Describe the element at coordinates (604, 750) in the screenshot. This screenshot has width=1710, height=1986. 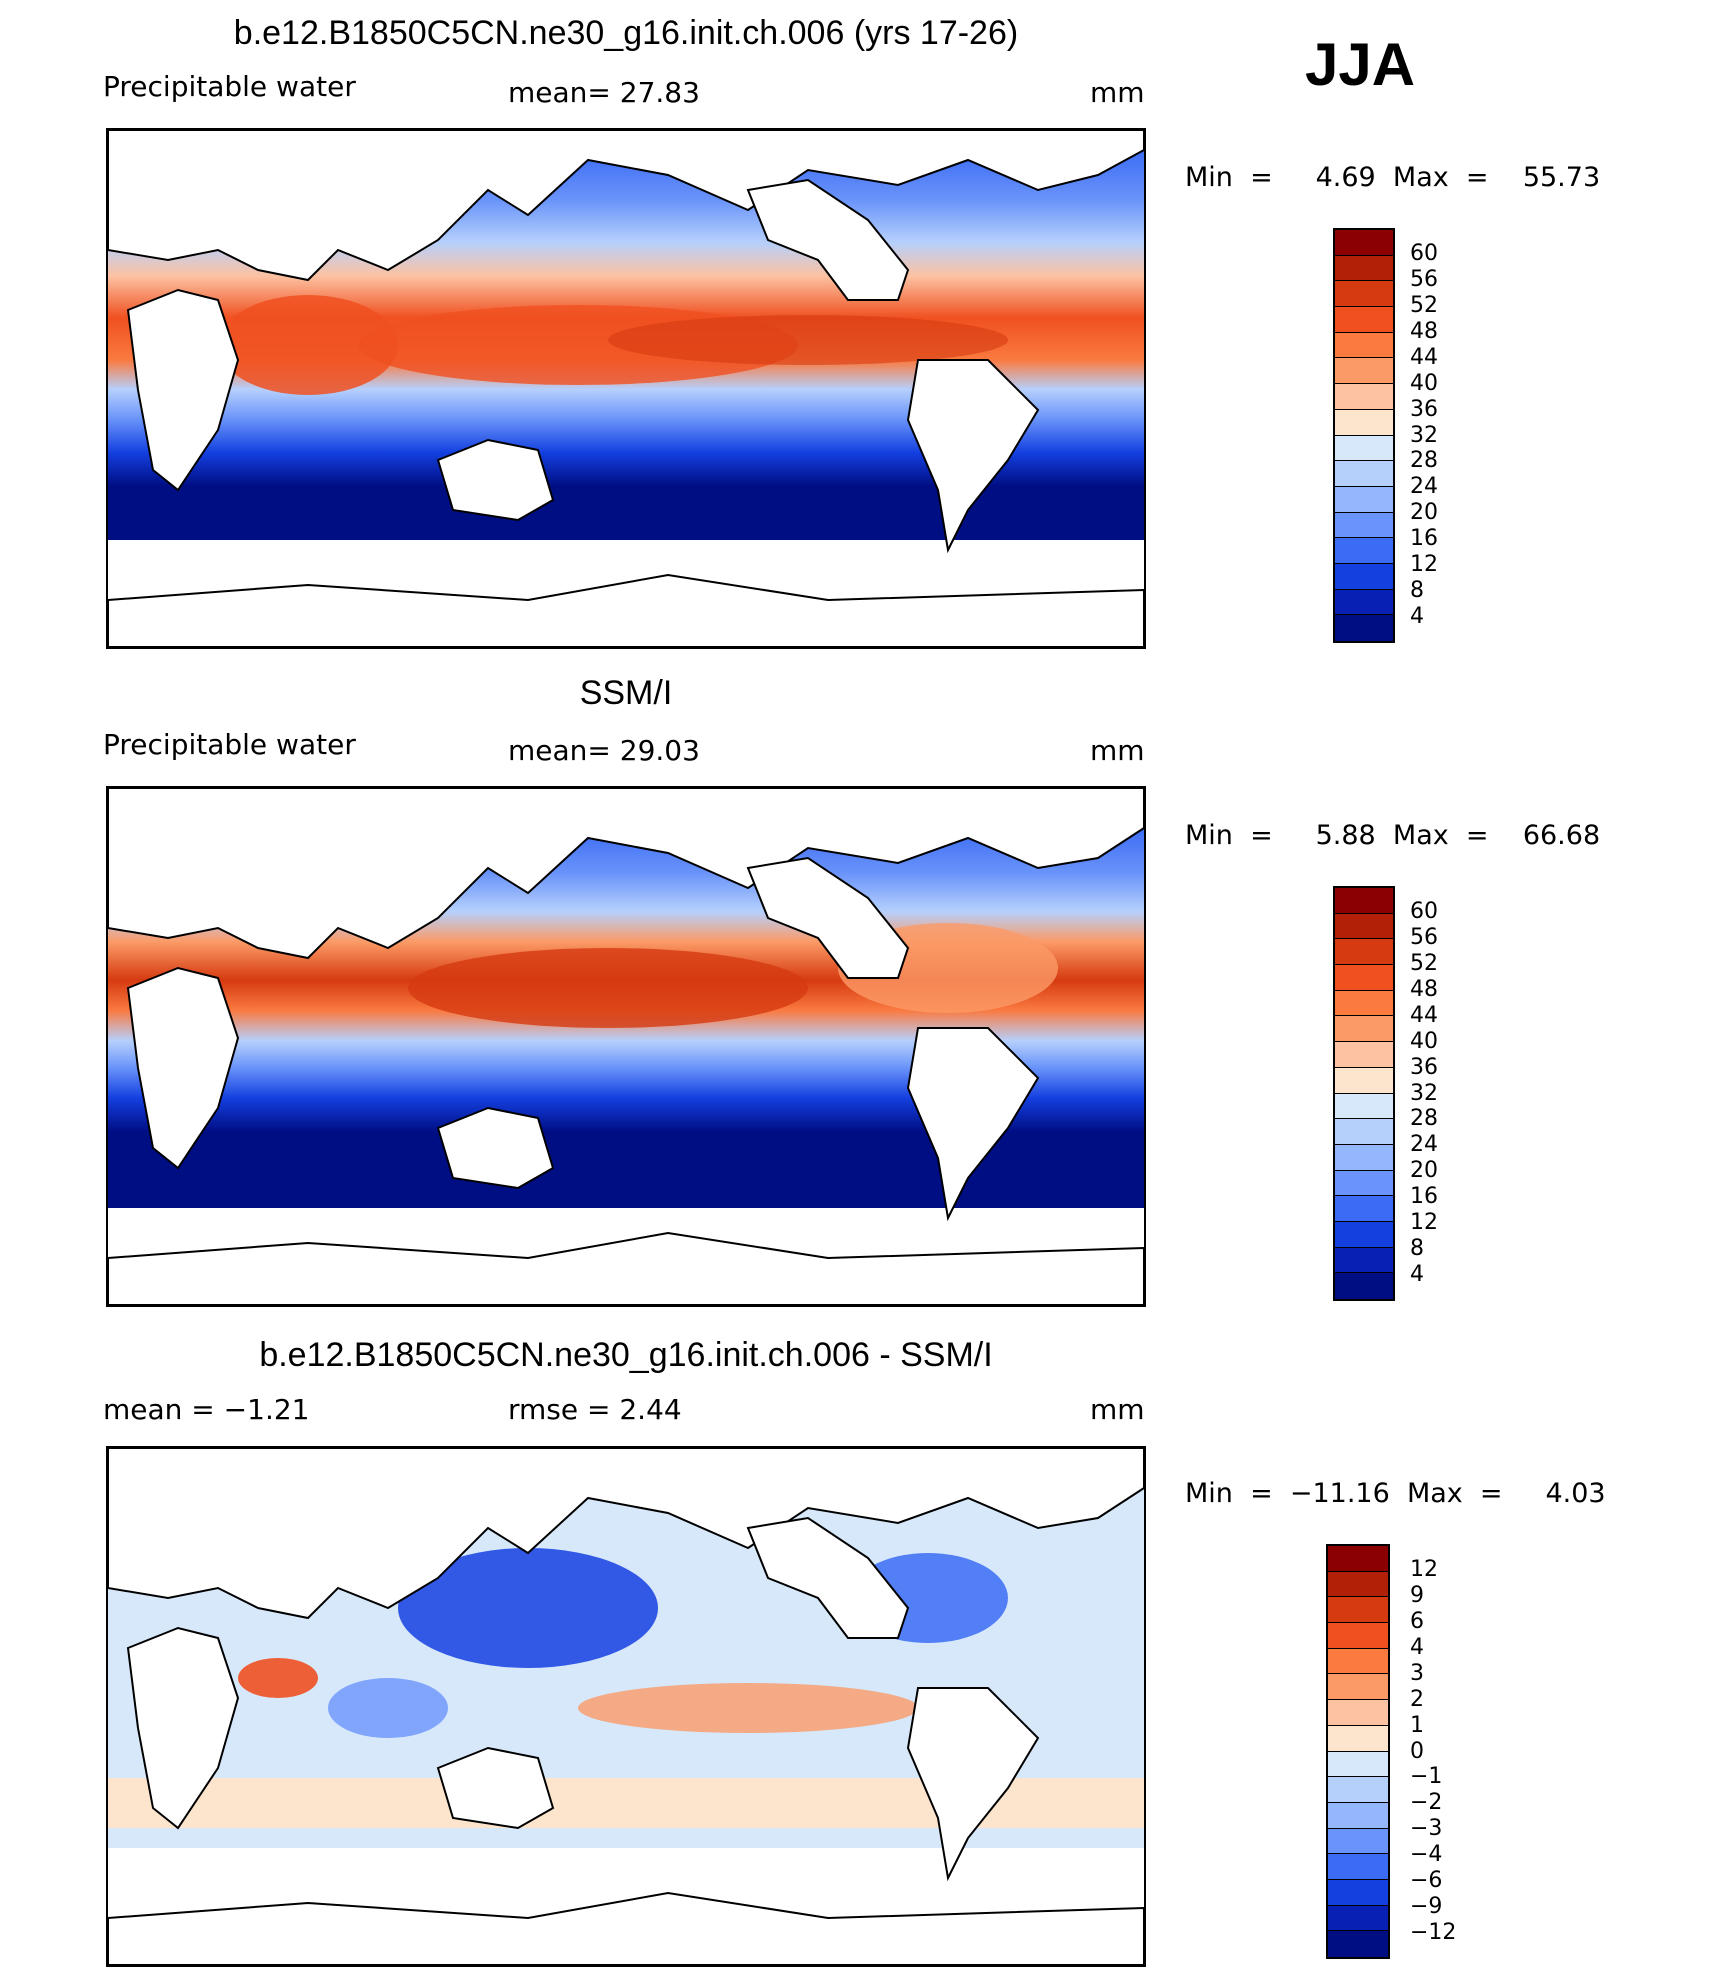
I see `panel2-mean-label: mean= 29.03` at that location.